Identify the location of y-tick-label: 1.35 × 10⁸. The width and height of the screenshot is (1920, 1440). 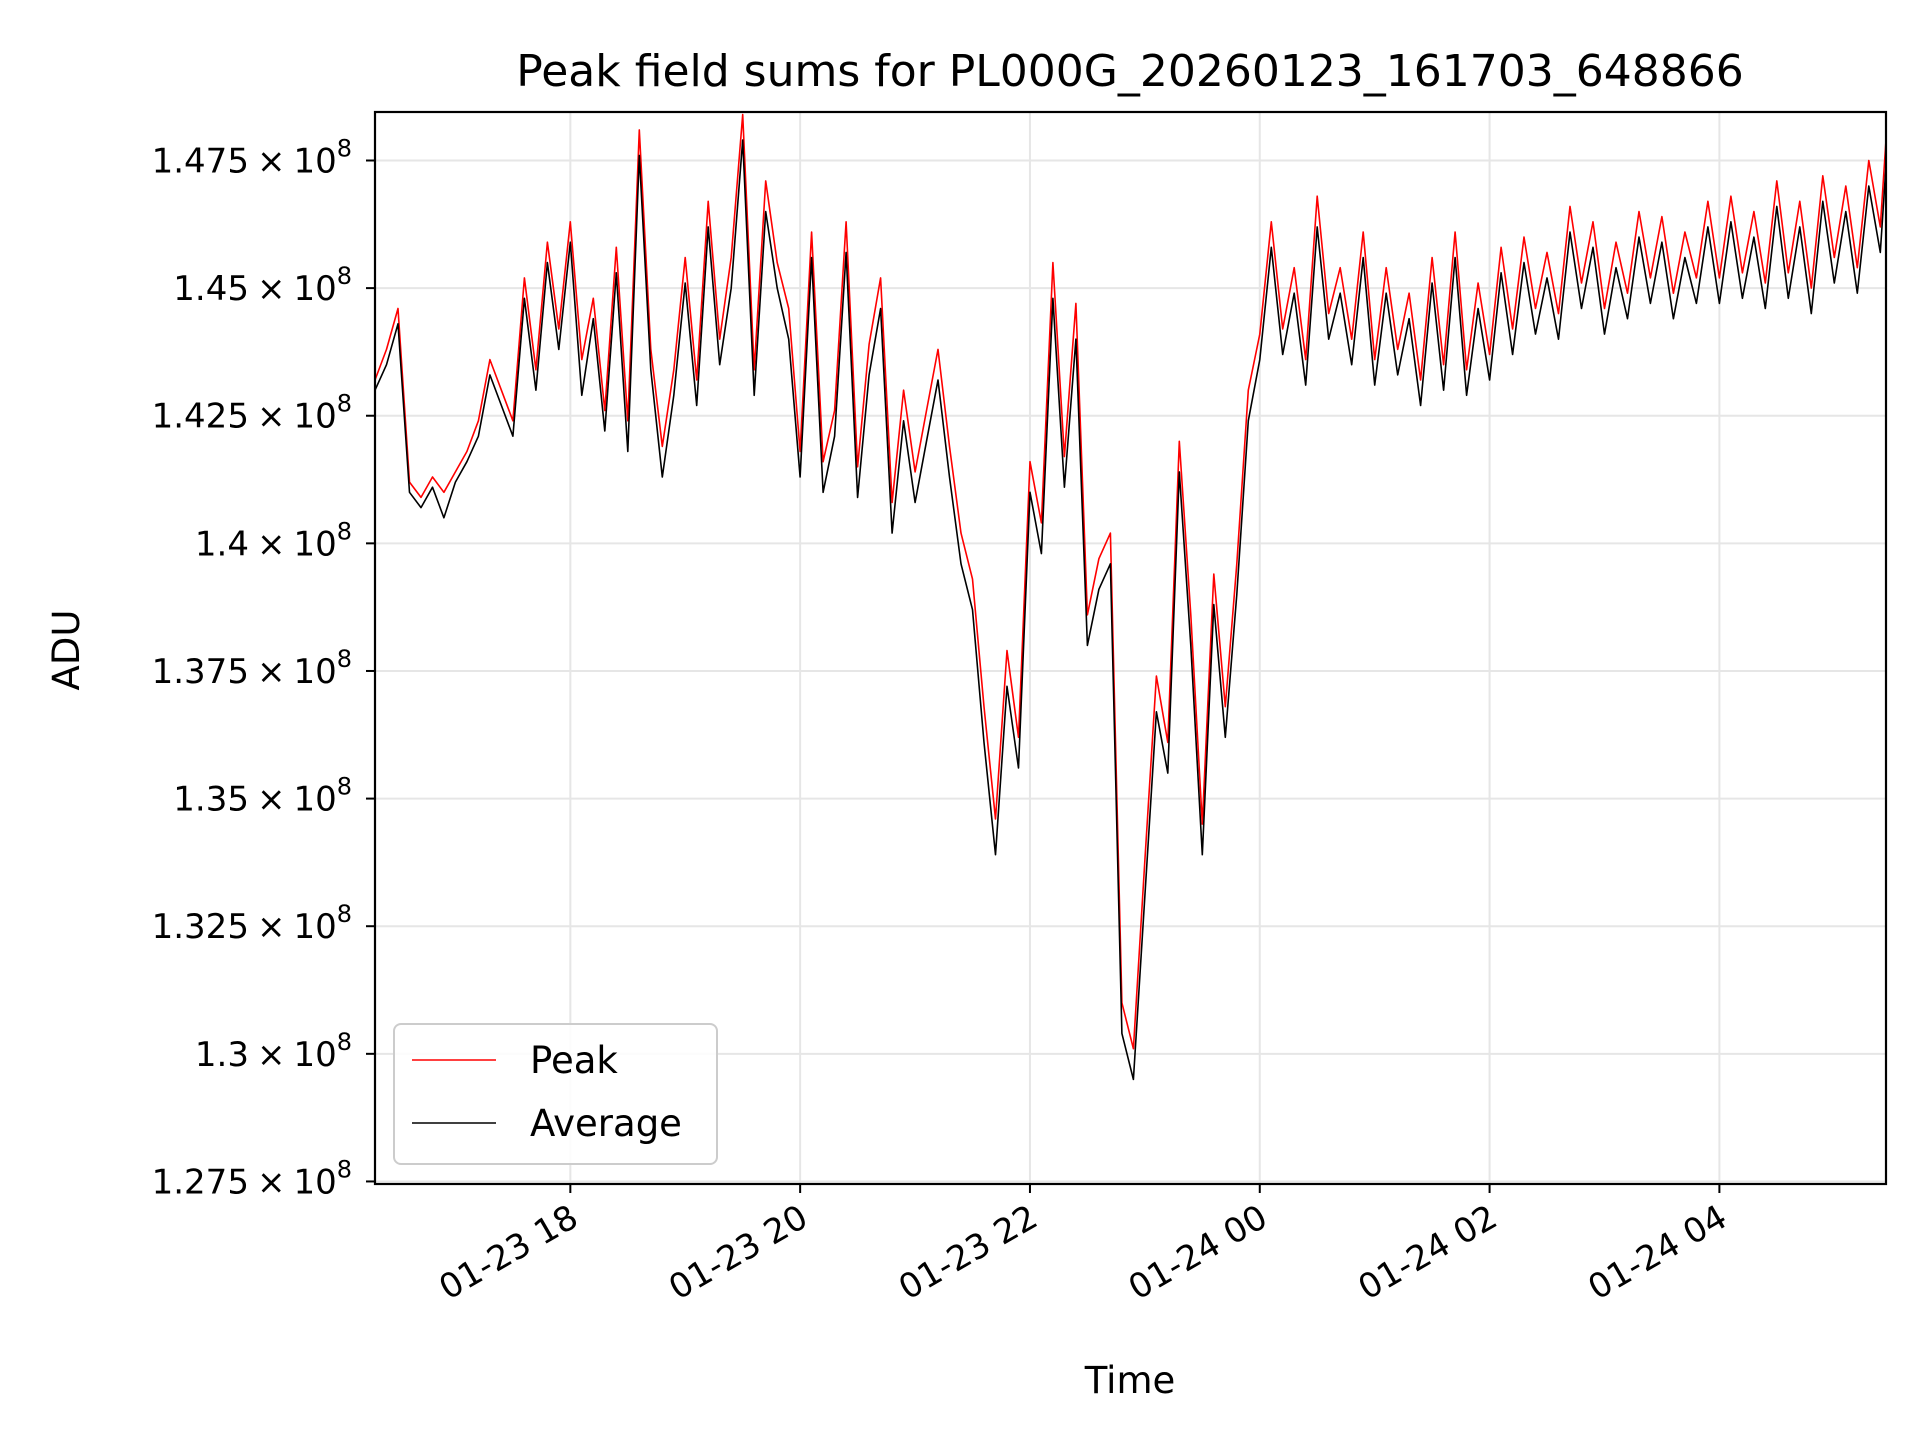
(262, 796).